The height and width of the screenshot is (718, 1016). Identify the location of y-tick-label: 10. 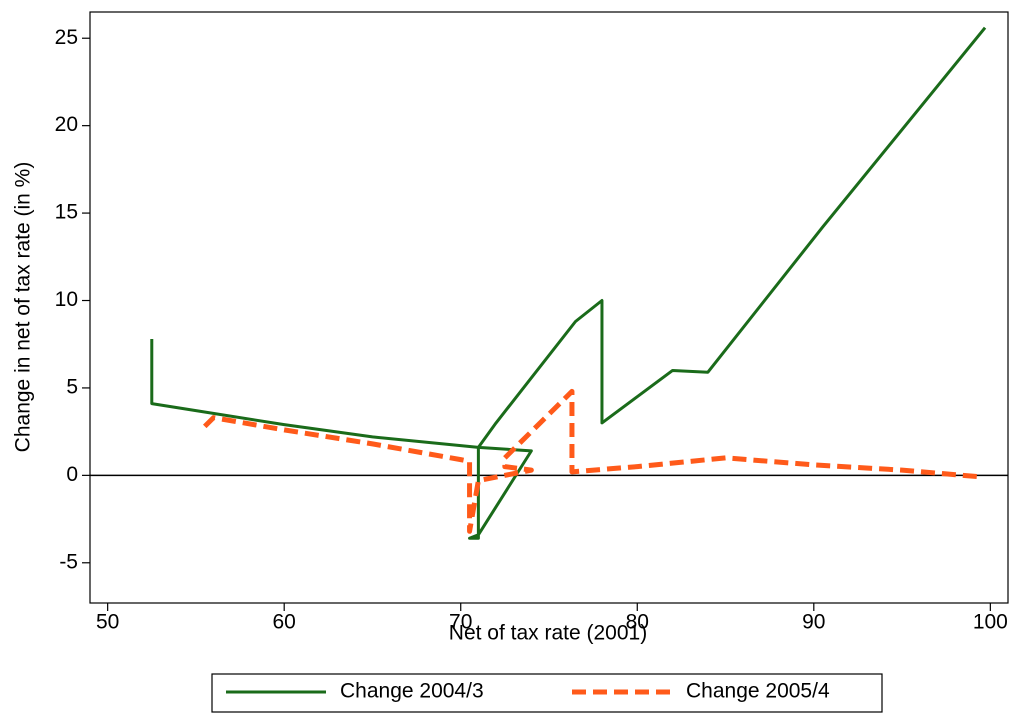
(66, 299).